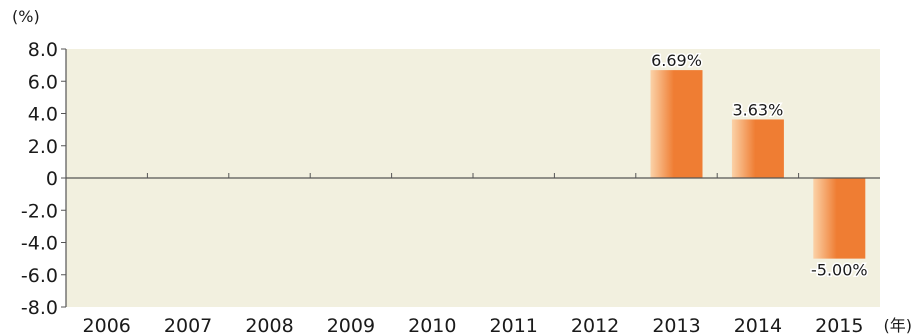 The image size is (917, 334). Describe the element at coordinates (351, 324) in the screenshot. I see `x-tick-label: 2009` at that location.